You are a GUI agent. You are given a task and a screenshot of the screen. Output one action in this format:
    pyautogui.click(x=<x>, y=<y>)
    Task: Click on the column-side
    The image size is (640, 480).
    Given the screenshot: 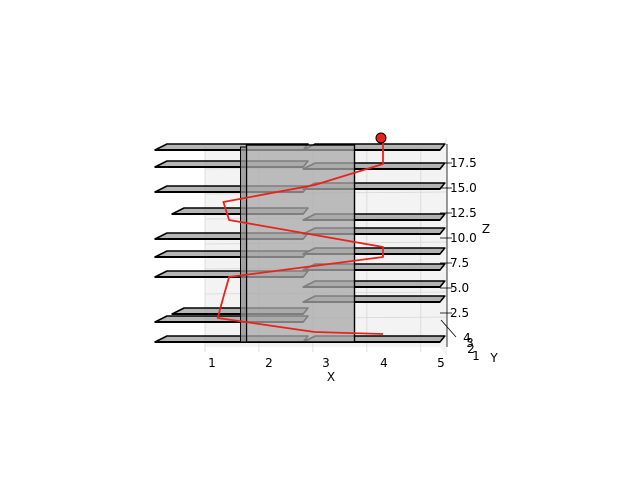 What is the action you would take?
    pyautogui.click(x=243, y=244)
    